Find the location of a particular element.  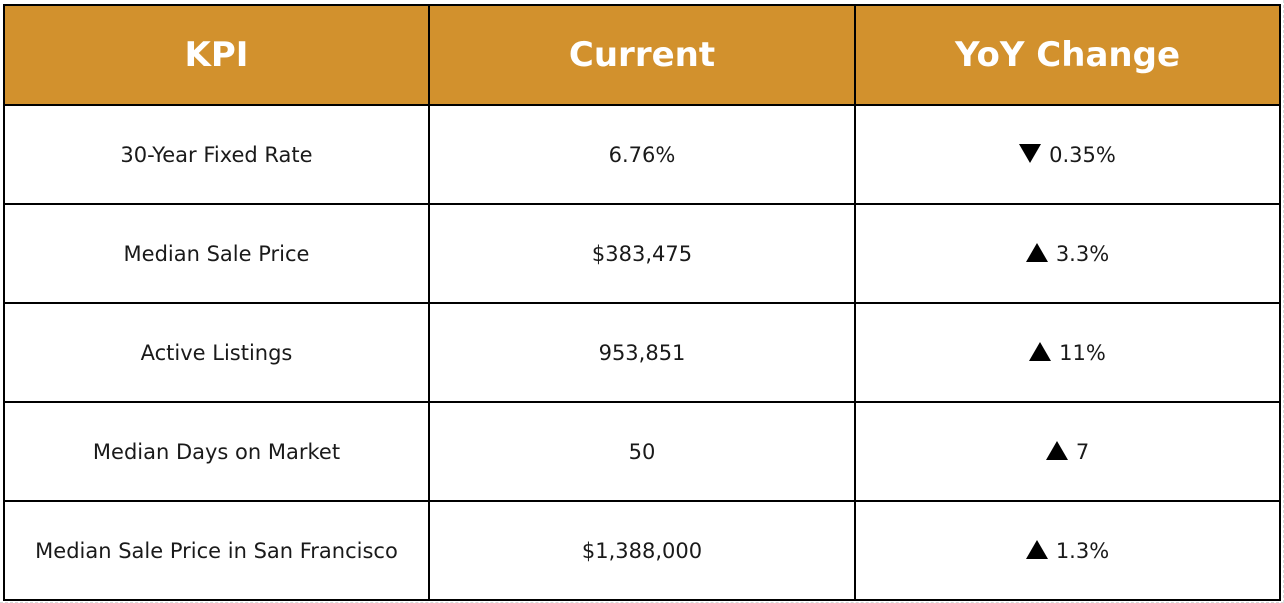

yoy-change-cell: 0.35% is located at coordinates (1067, 154).